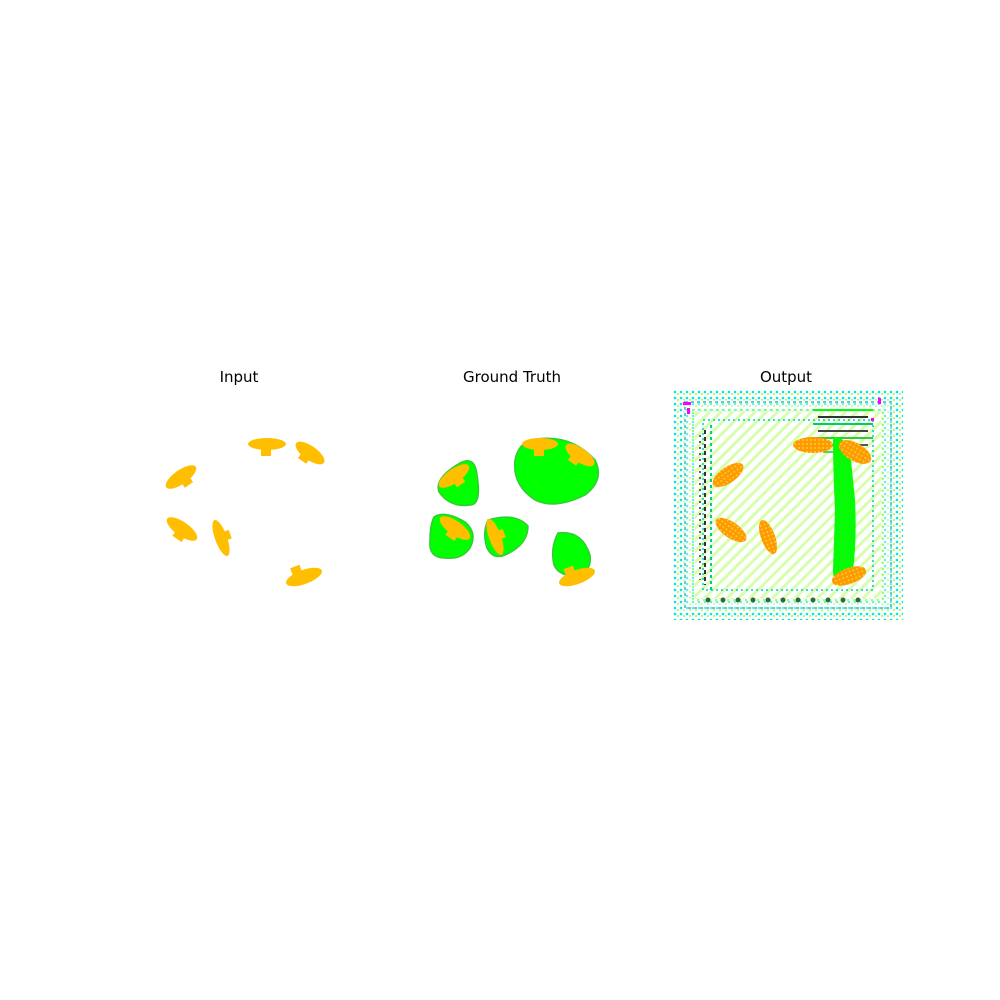  Describe the element at coordinates (782, 409) in the screenshot. I see `magenta-artifacts` at that location.